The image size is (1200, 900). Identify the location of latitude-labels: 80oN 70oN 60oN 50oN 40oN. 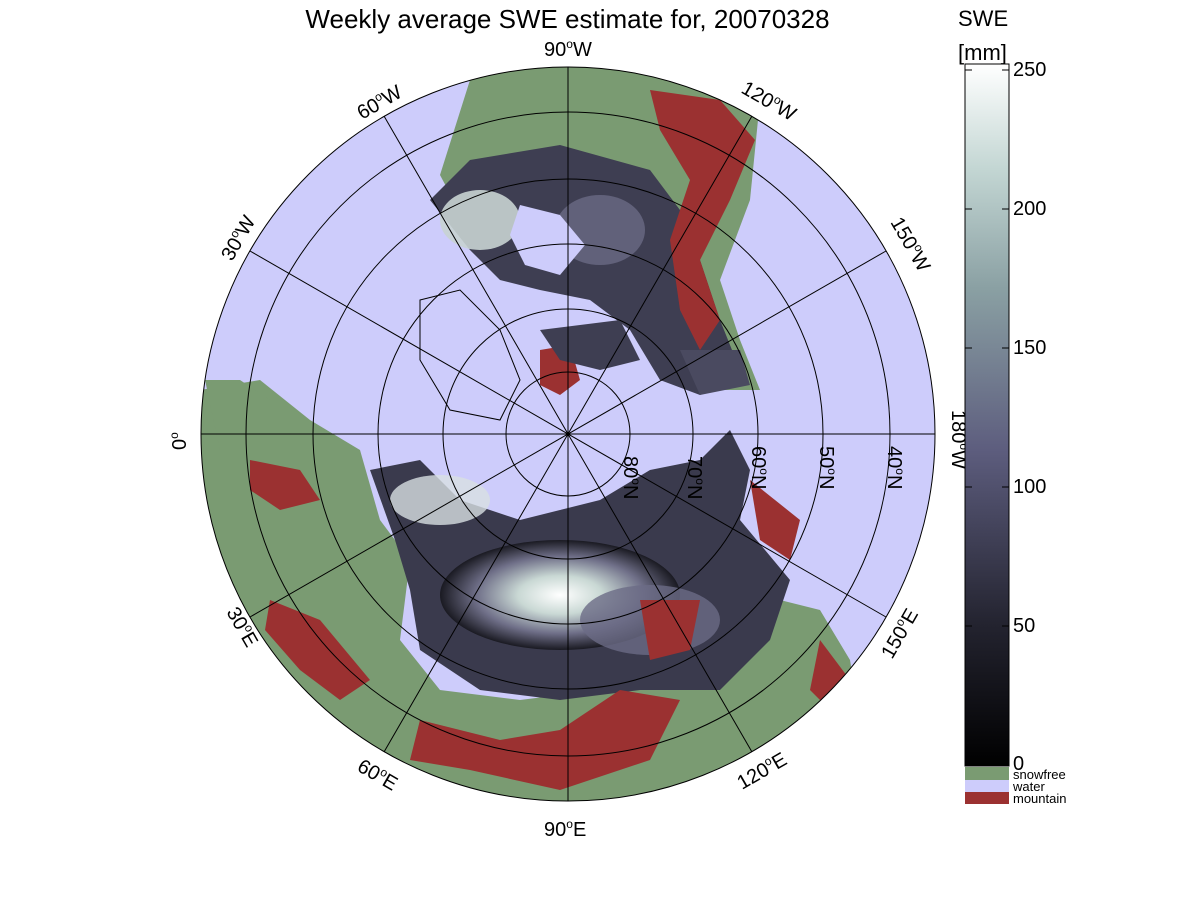
(763, 472).